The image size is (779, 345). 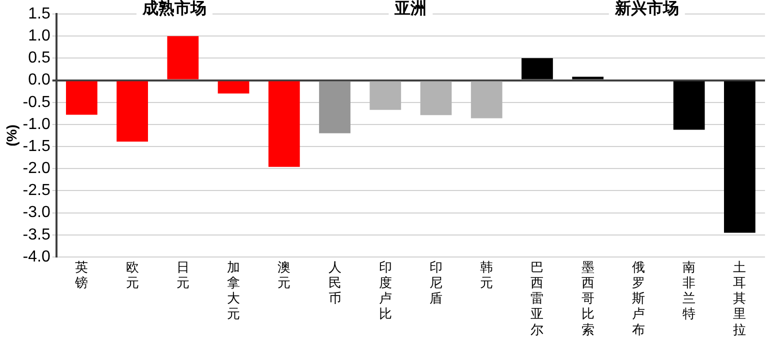 I want to click on x-tick-label: 加拿大元, so click(x=233, y=290).